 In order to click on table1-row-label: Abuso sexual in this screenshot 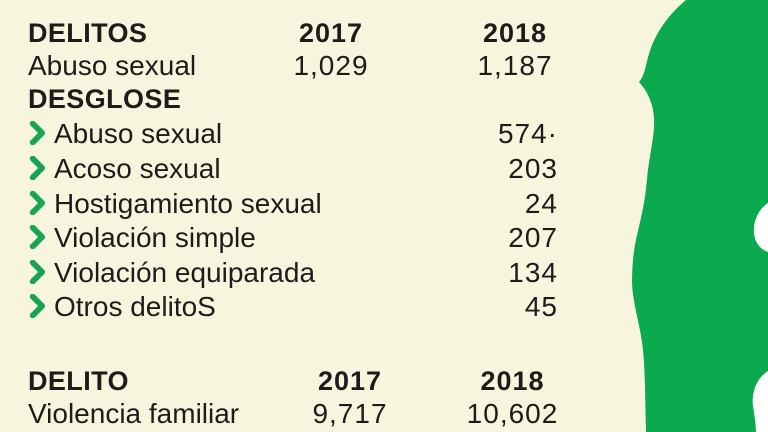, I will do `click(112, 65)`.